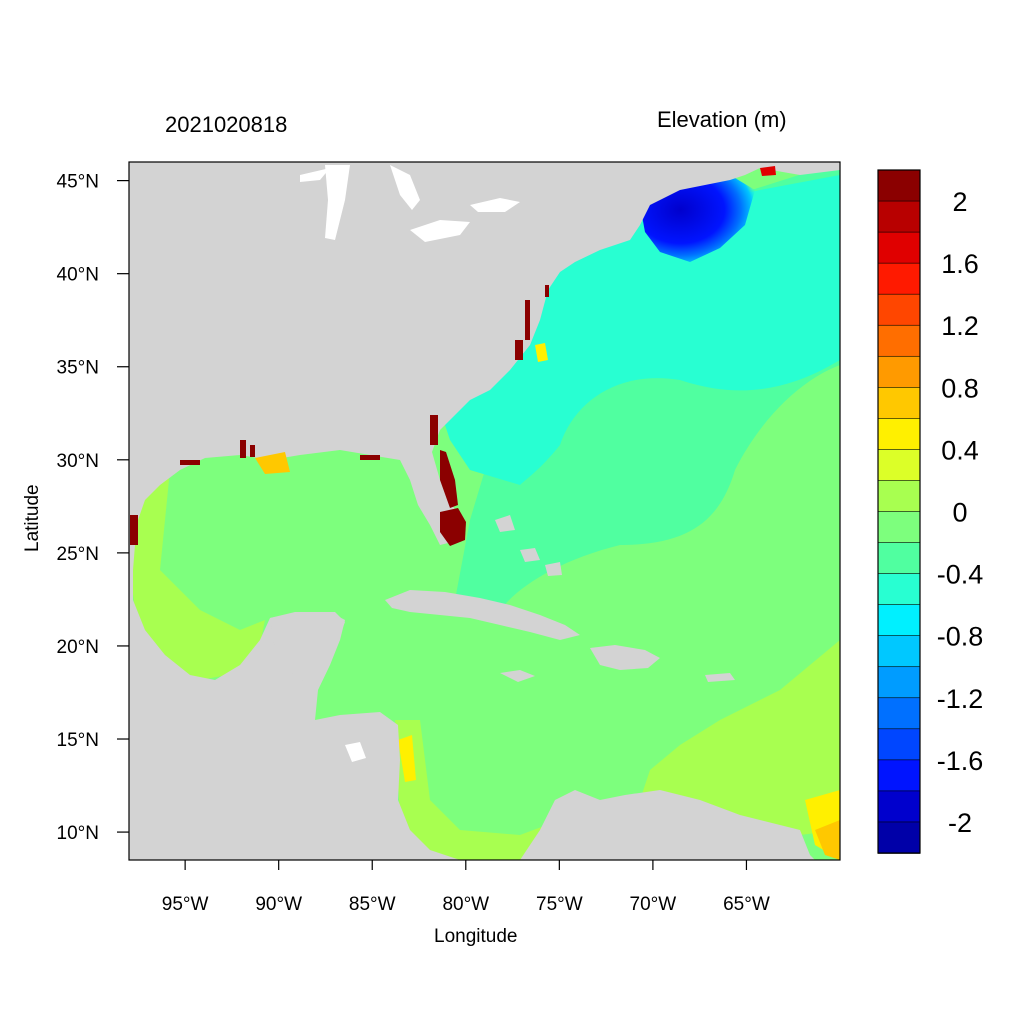  I want to click on colorbar-label: -0.8, so click(960, 637).